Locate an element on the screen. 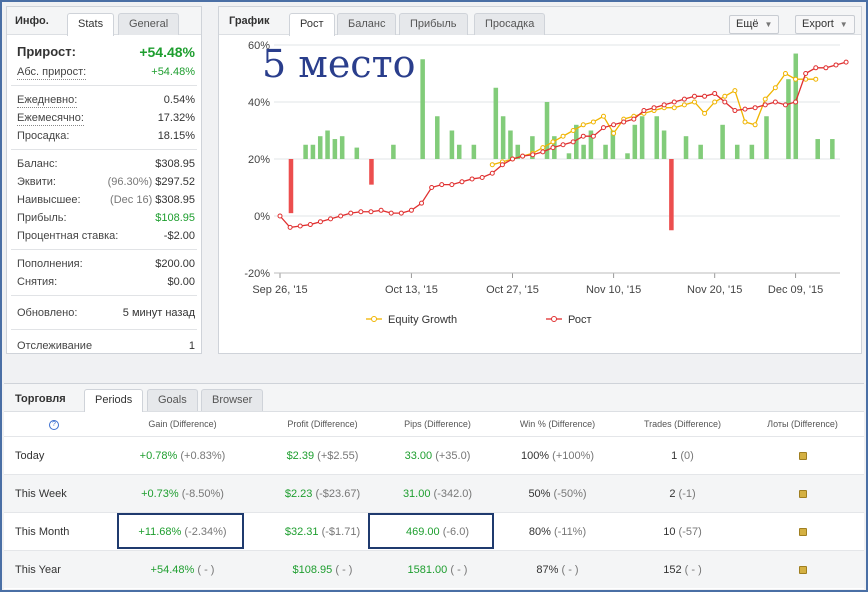  win-diff: (+100%) is located at coordinates (573, 456).